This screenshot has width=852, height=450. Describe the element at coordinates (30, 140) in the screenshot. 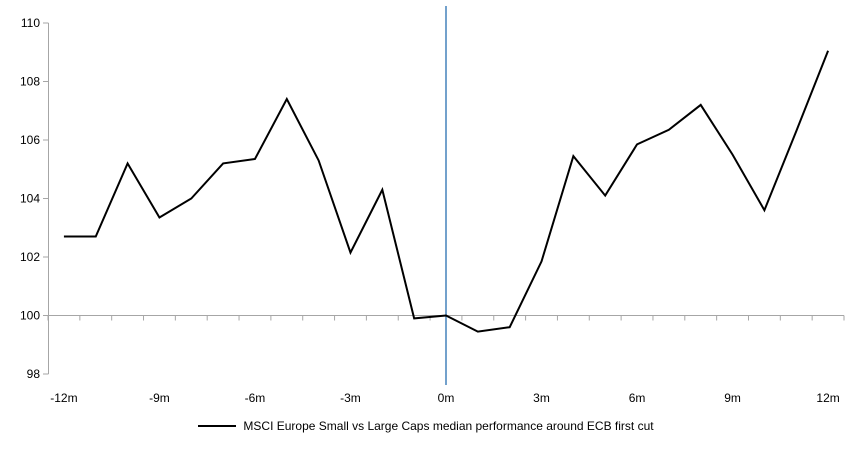

I see `y-tick-label: 106` at that location.